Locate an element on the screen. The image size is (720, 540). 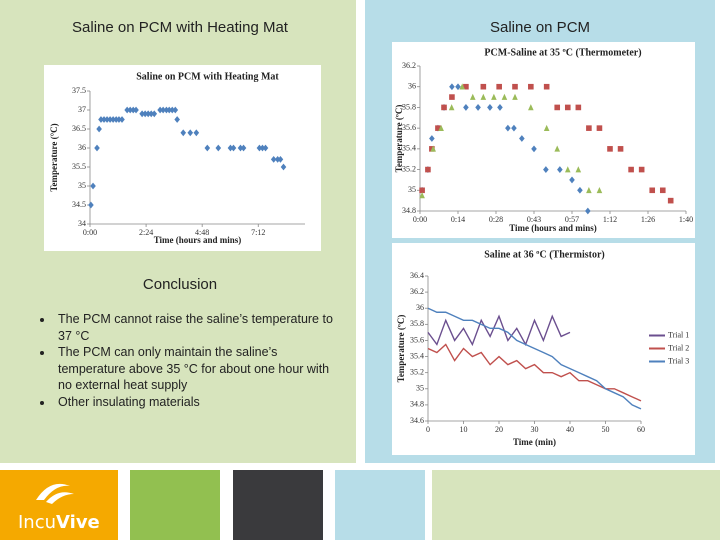
right-title: Saline on PCM is located at coordinates (540, 27).